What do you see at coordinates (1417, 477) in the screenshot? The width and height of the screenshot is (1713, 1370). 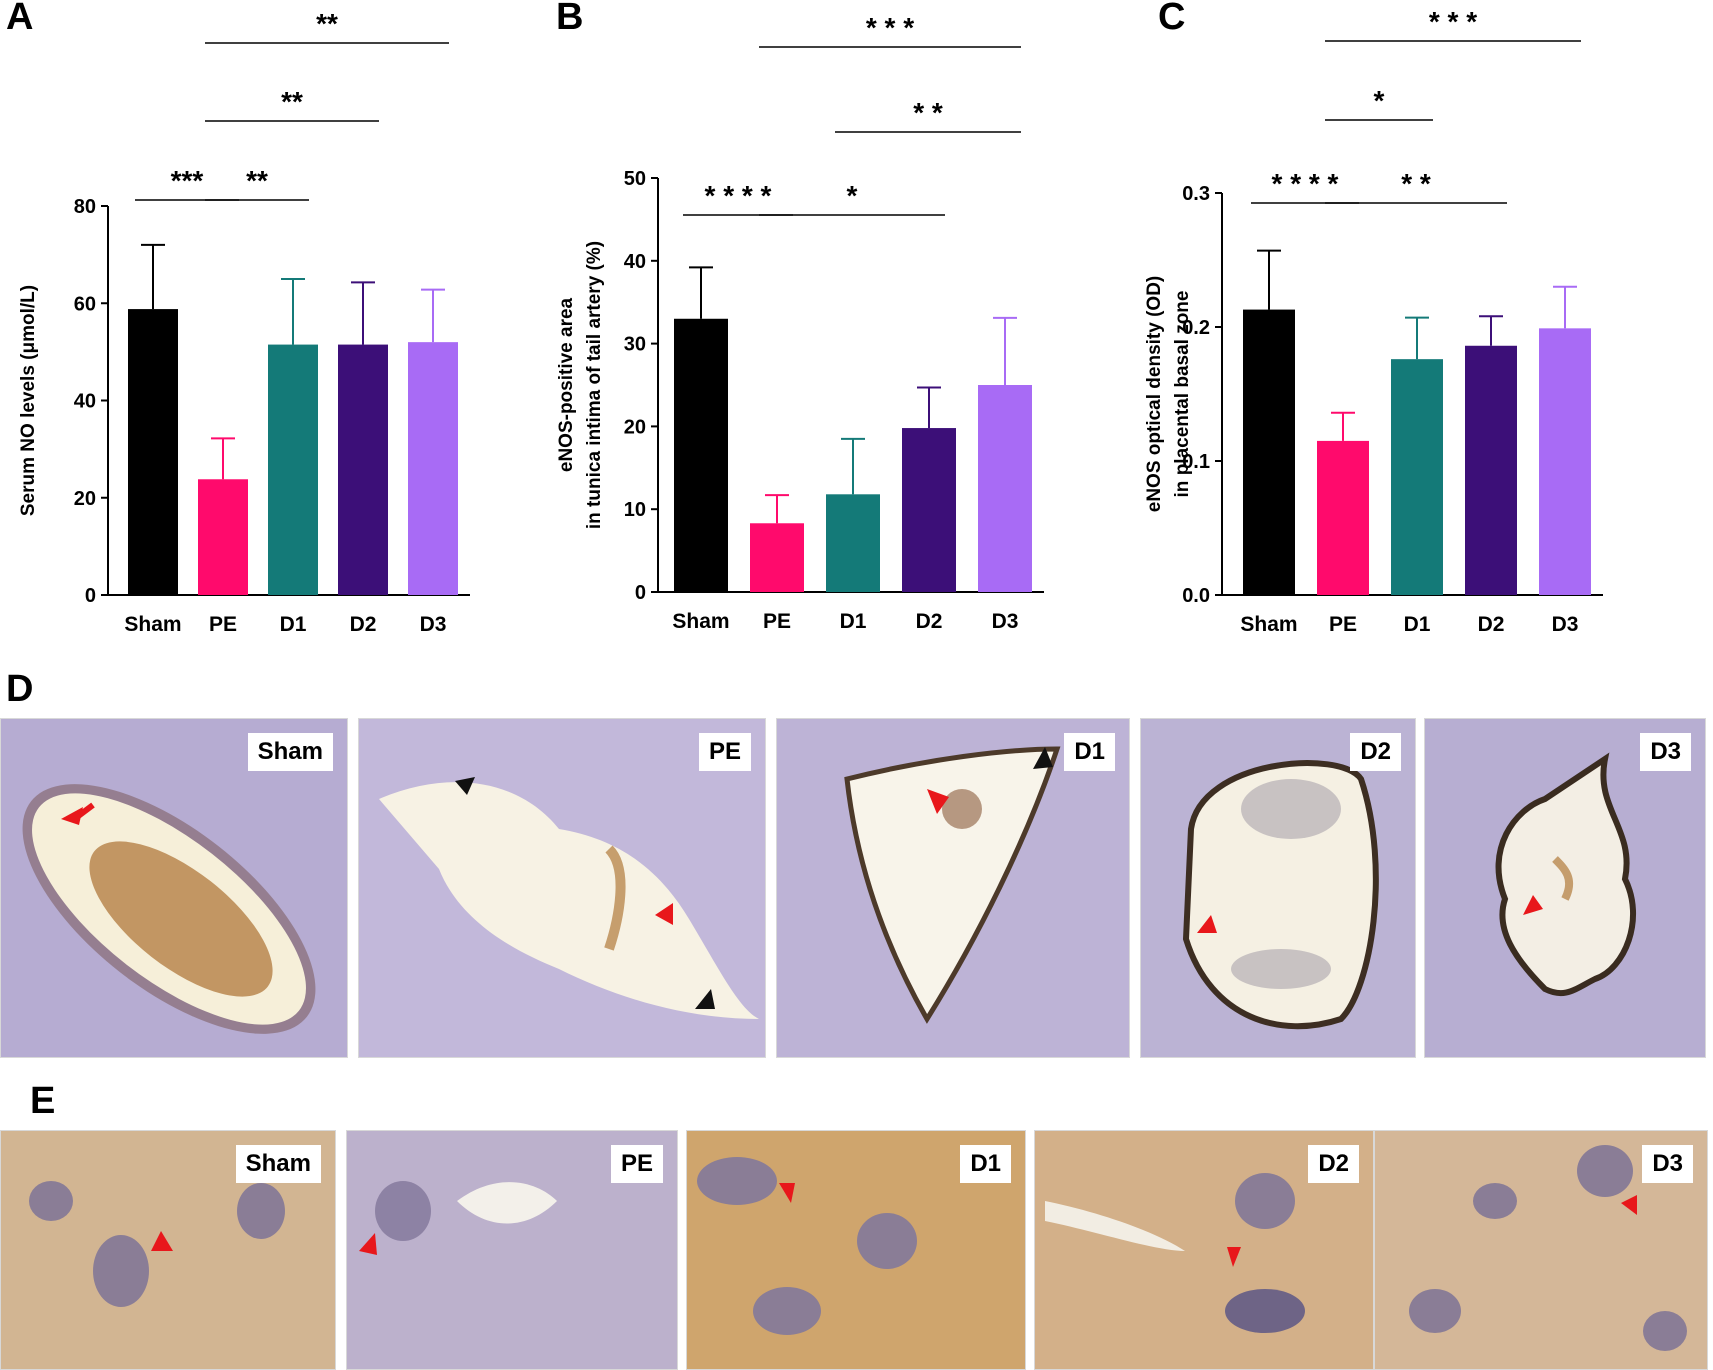 I see `bar-c-d1` at bounding box center [1417, 477].